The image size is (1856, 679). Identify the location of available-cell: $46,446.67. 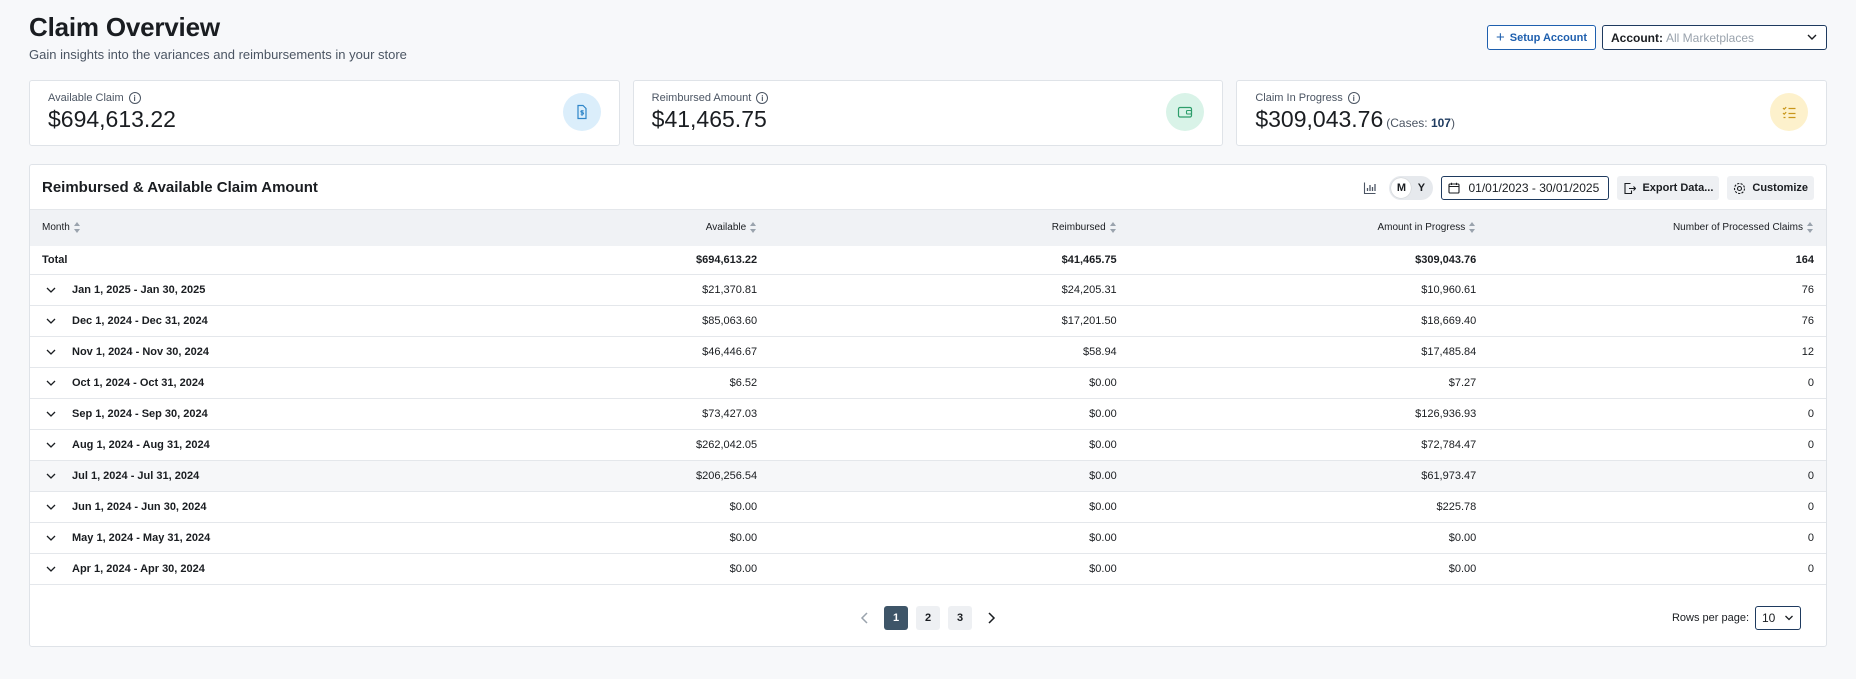
(609, 352).